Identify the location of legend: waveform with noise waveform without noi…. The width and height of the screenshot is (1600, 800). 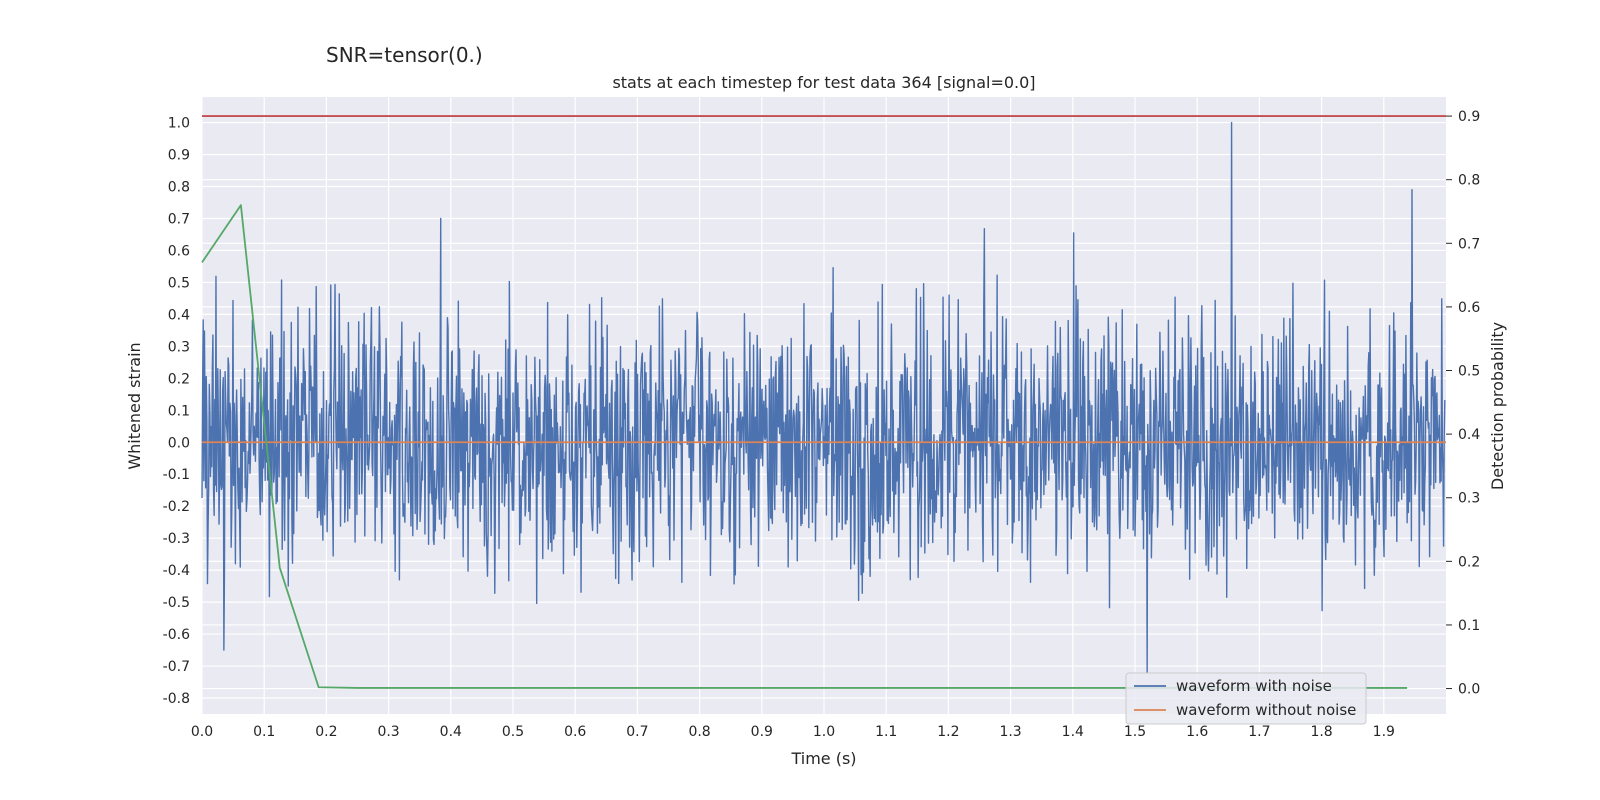
(1246, 698).